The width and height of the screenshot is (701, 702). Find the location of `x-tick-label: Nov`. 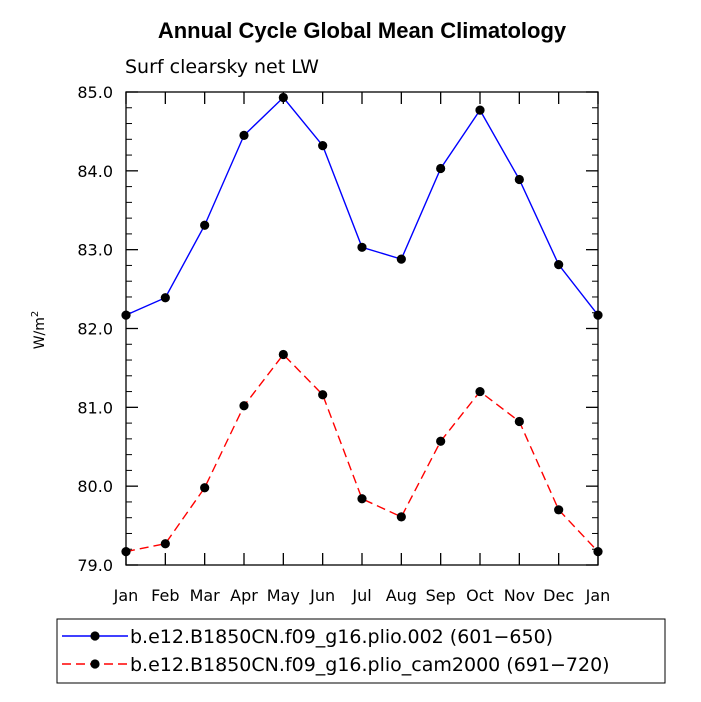

x-tick-label: Nov is located at coordinates (519, 595).